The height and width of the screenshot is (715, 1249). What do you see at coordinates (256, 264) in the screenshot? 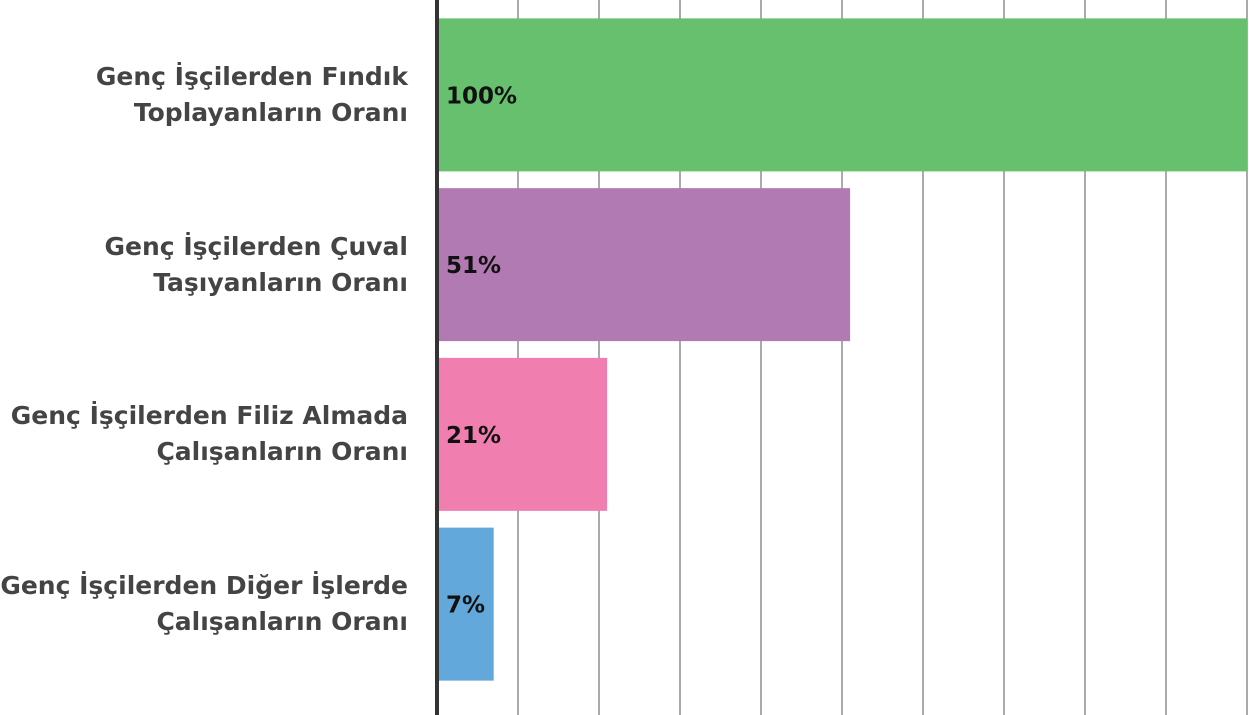
I see `category-label: Genç İşçilerden Çuval Taşıyanların Oranı` at bounding box center [256, 264].